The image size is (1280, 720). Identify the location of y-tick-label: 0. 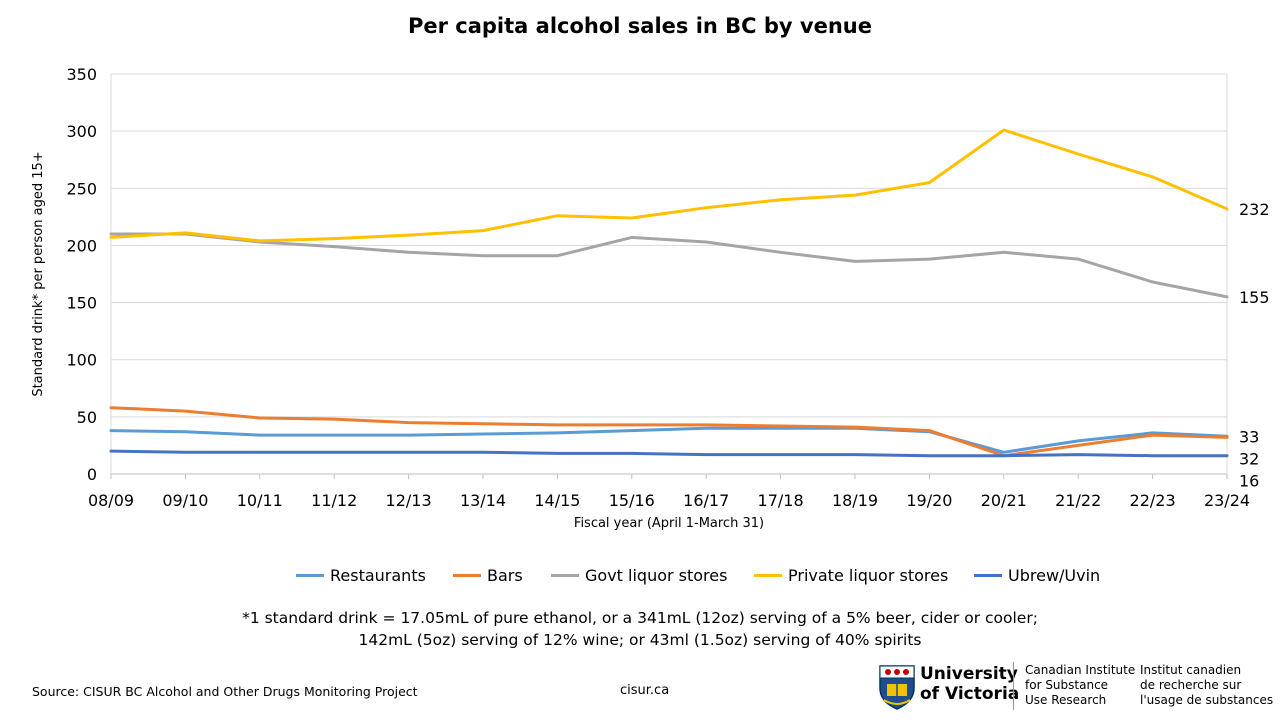
(92, 474).